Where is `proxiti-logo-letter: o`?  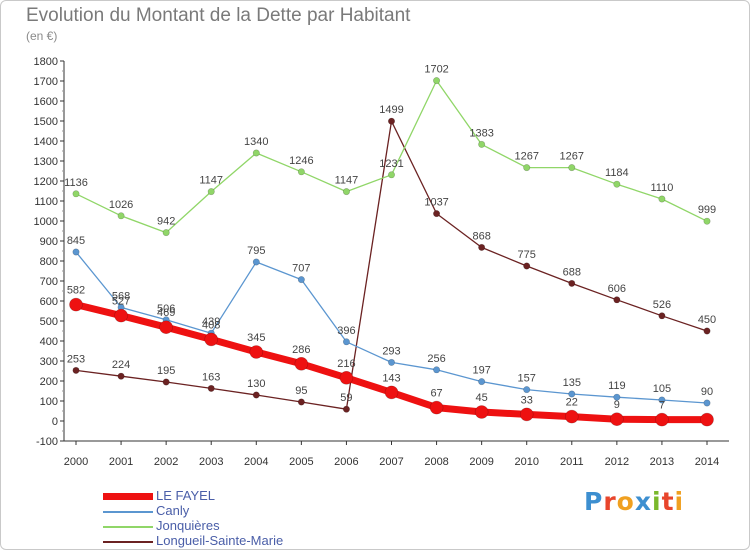 proxiti-logo-letter: o is located at coordinates (625, 501).